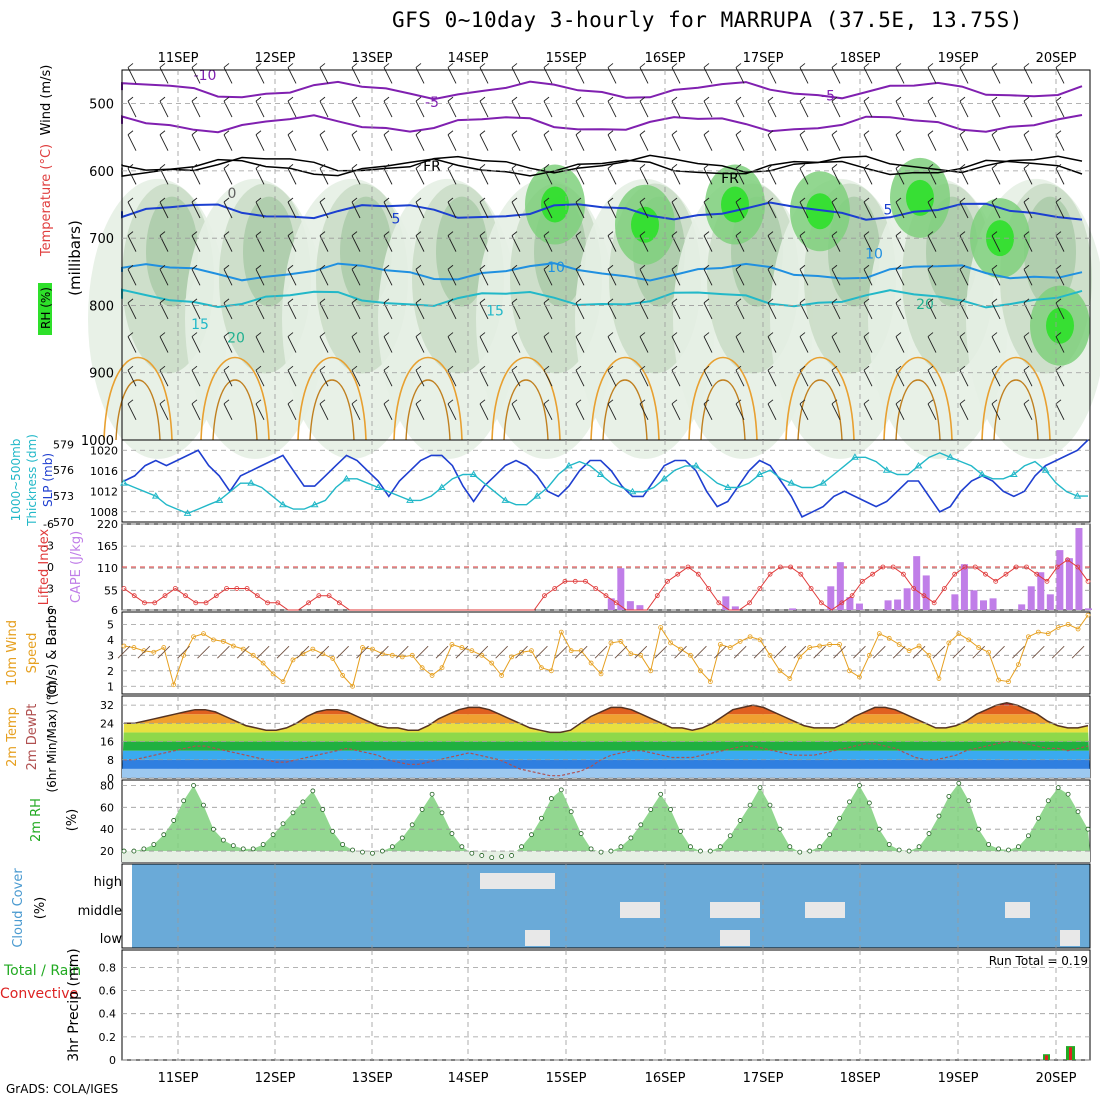  What do you see at coordinates (606, 478) in the screenshot?
I see `slp-series-line` at bounding box center [606, 478].